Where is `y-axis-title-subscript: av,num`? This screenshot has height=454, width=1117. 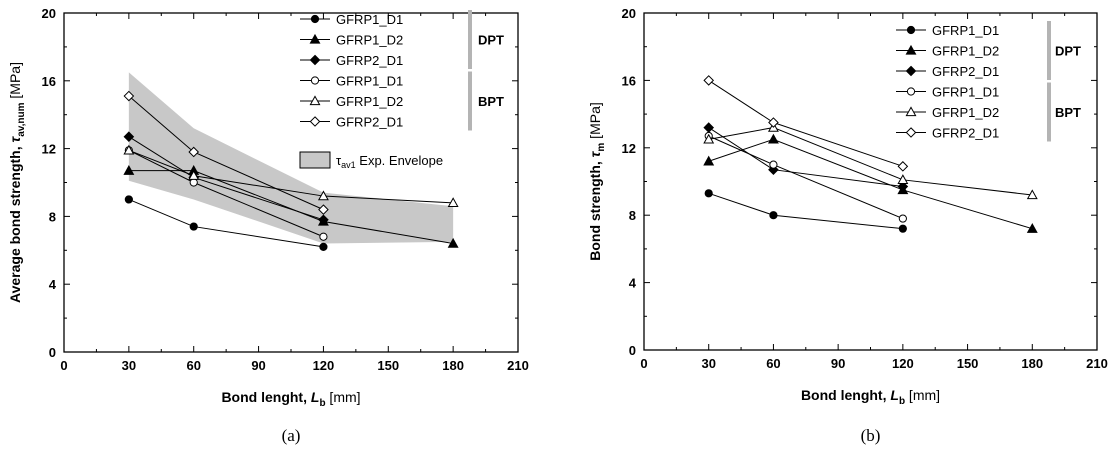
y-axis-title-subscript: av,num is located at coordinates (21, 119).